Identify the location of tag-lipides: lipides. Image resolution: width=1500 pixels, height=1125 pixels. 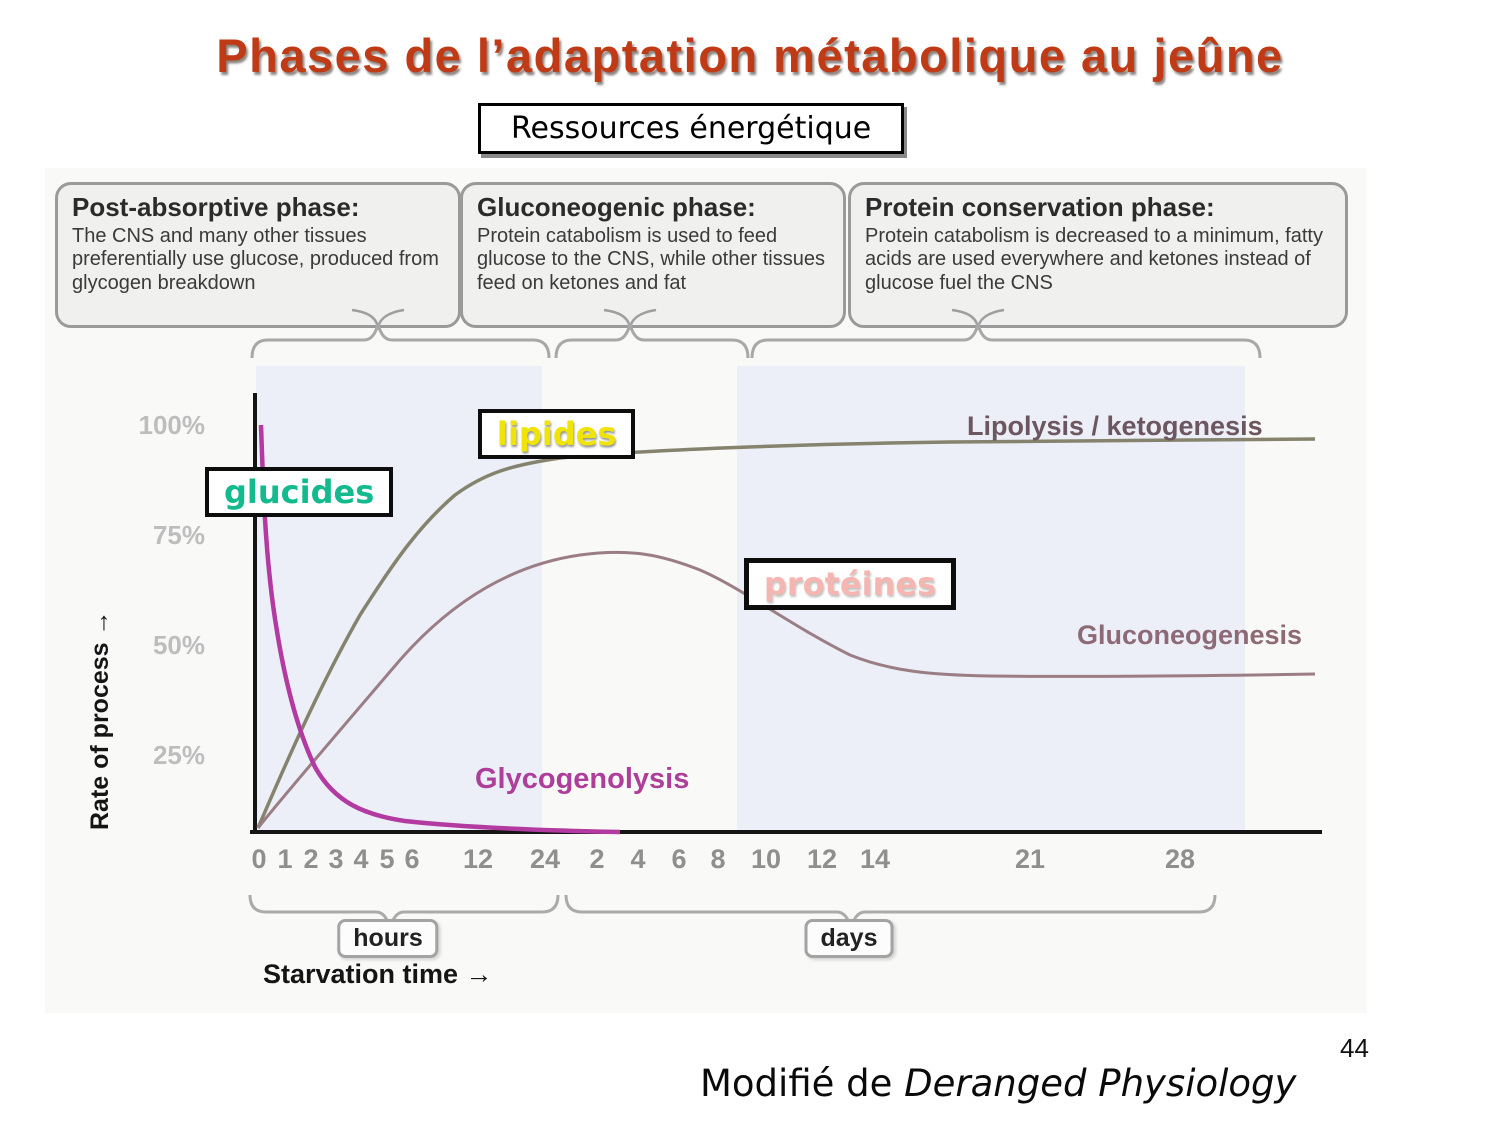
(557, 434).